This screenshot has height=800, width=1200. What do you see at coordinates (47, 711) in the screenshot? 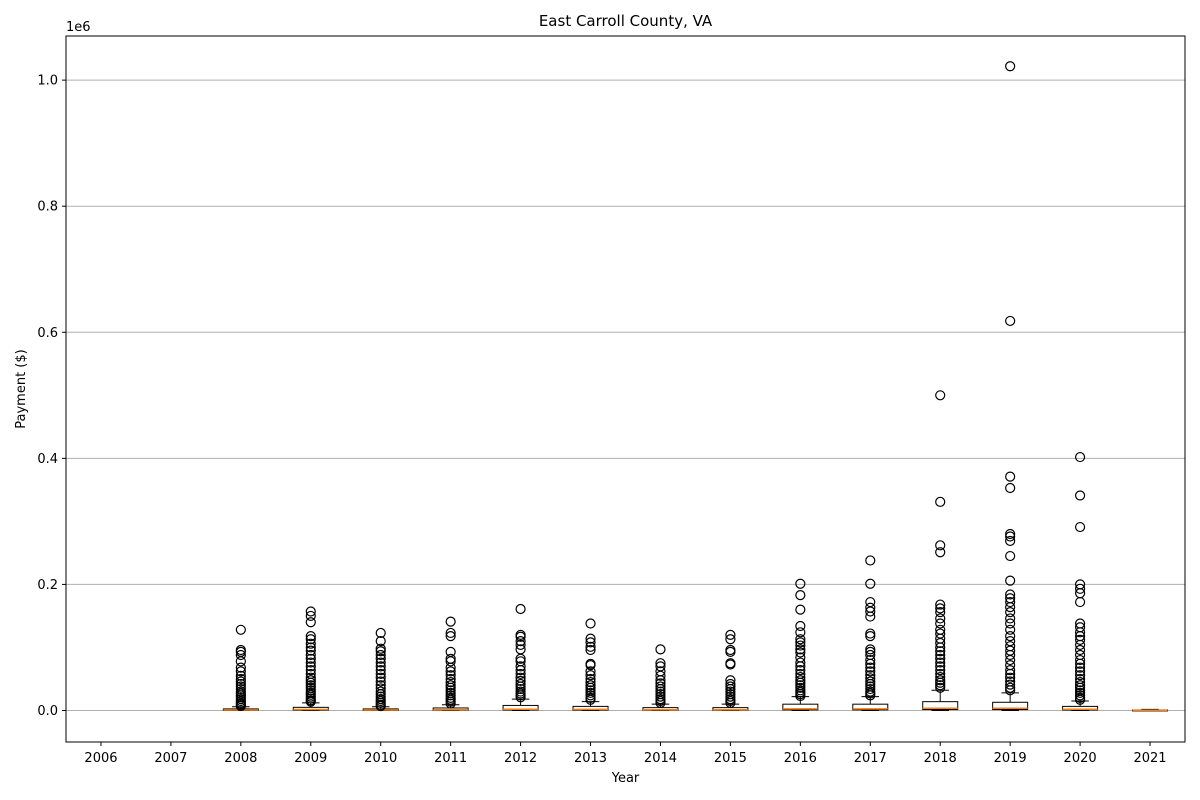
I see `y-tick-label: 0.0` at bounding box center [47, 711].